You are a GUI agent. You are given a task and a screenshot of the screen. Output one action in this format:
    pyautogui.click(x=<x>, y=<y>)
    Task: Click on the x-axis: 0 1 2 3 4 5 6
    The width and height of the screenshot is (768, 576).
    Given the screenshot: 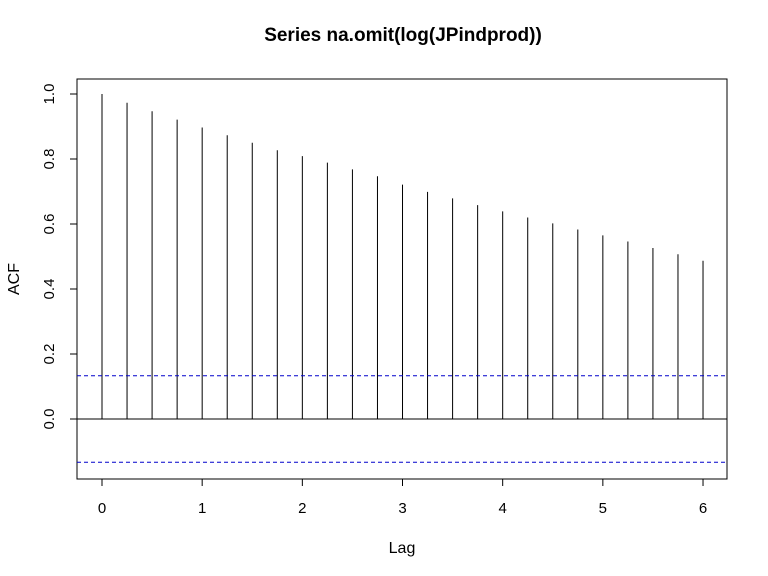 What is the action you would take?
    pyautogui.click(x=402, y=497)
    